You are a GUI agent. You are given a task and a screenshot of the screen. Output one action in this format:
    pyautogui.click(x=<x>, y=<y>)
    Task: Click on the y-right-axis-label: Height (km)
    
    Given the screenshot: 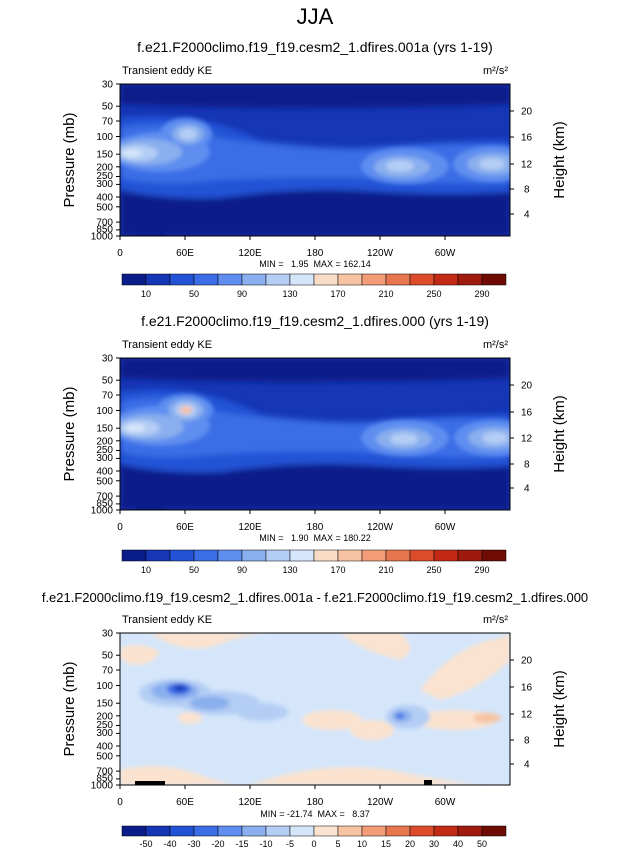 What is the action you would take?
    pyautogui.click(x=559, y=709)
    